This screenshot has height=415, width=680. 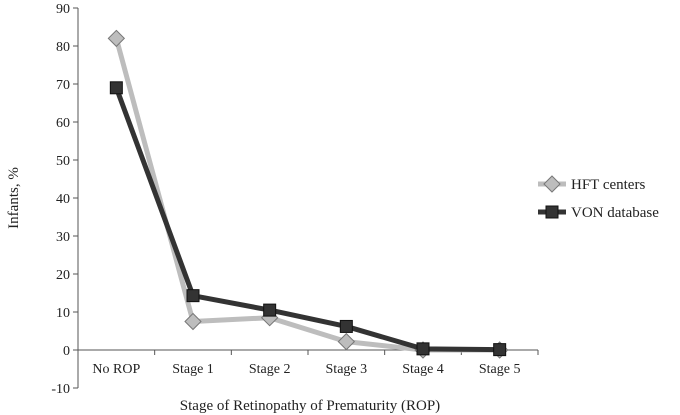 I want to click on y-tick-label: 70, so click(x=63, y=85).